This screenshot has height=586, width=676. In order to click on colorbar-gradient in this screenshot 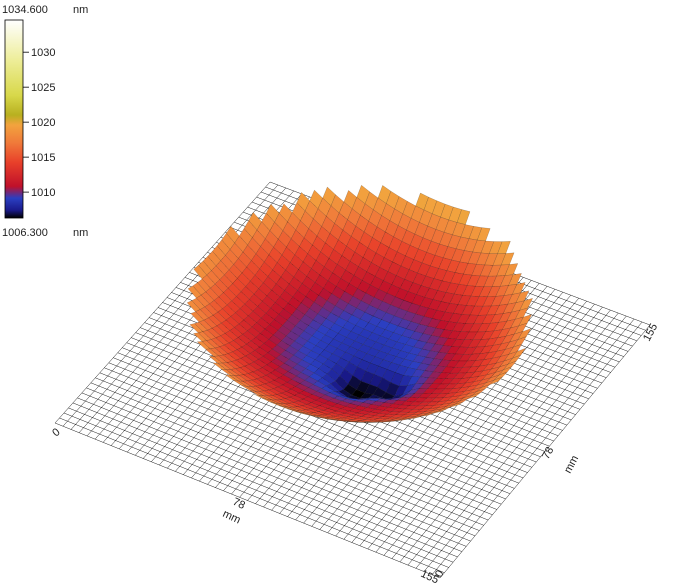, I will do `click(14, 119)`.